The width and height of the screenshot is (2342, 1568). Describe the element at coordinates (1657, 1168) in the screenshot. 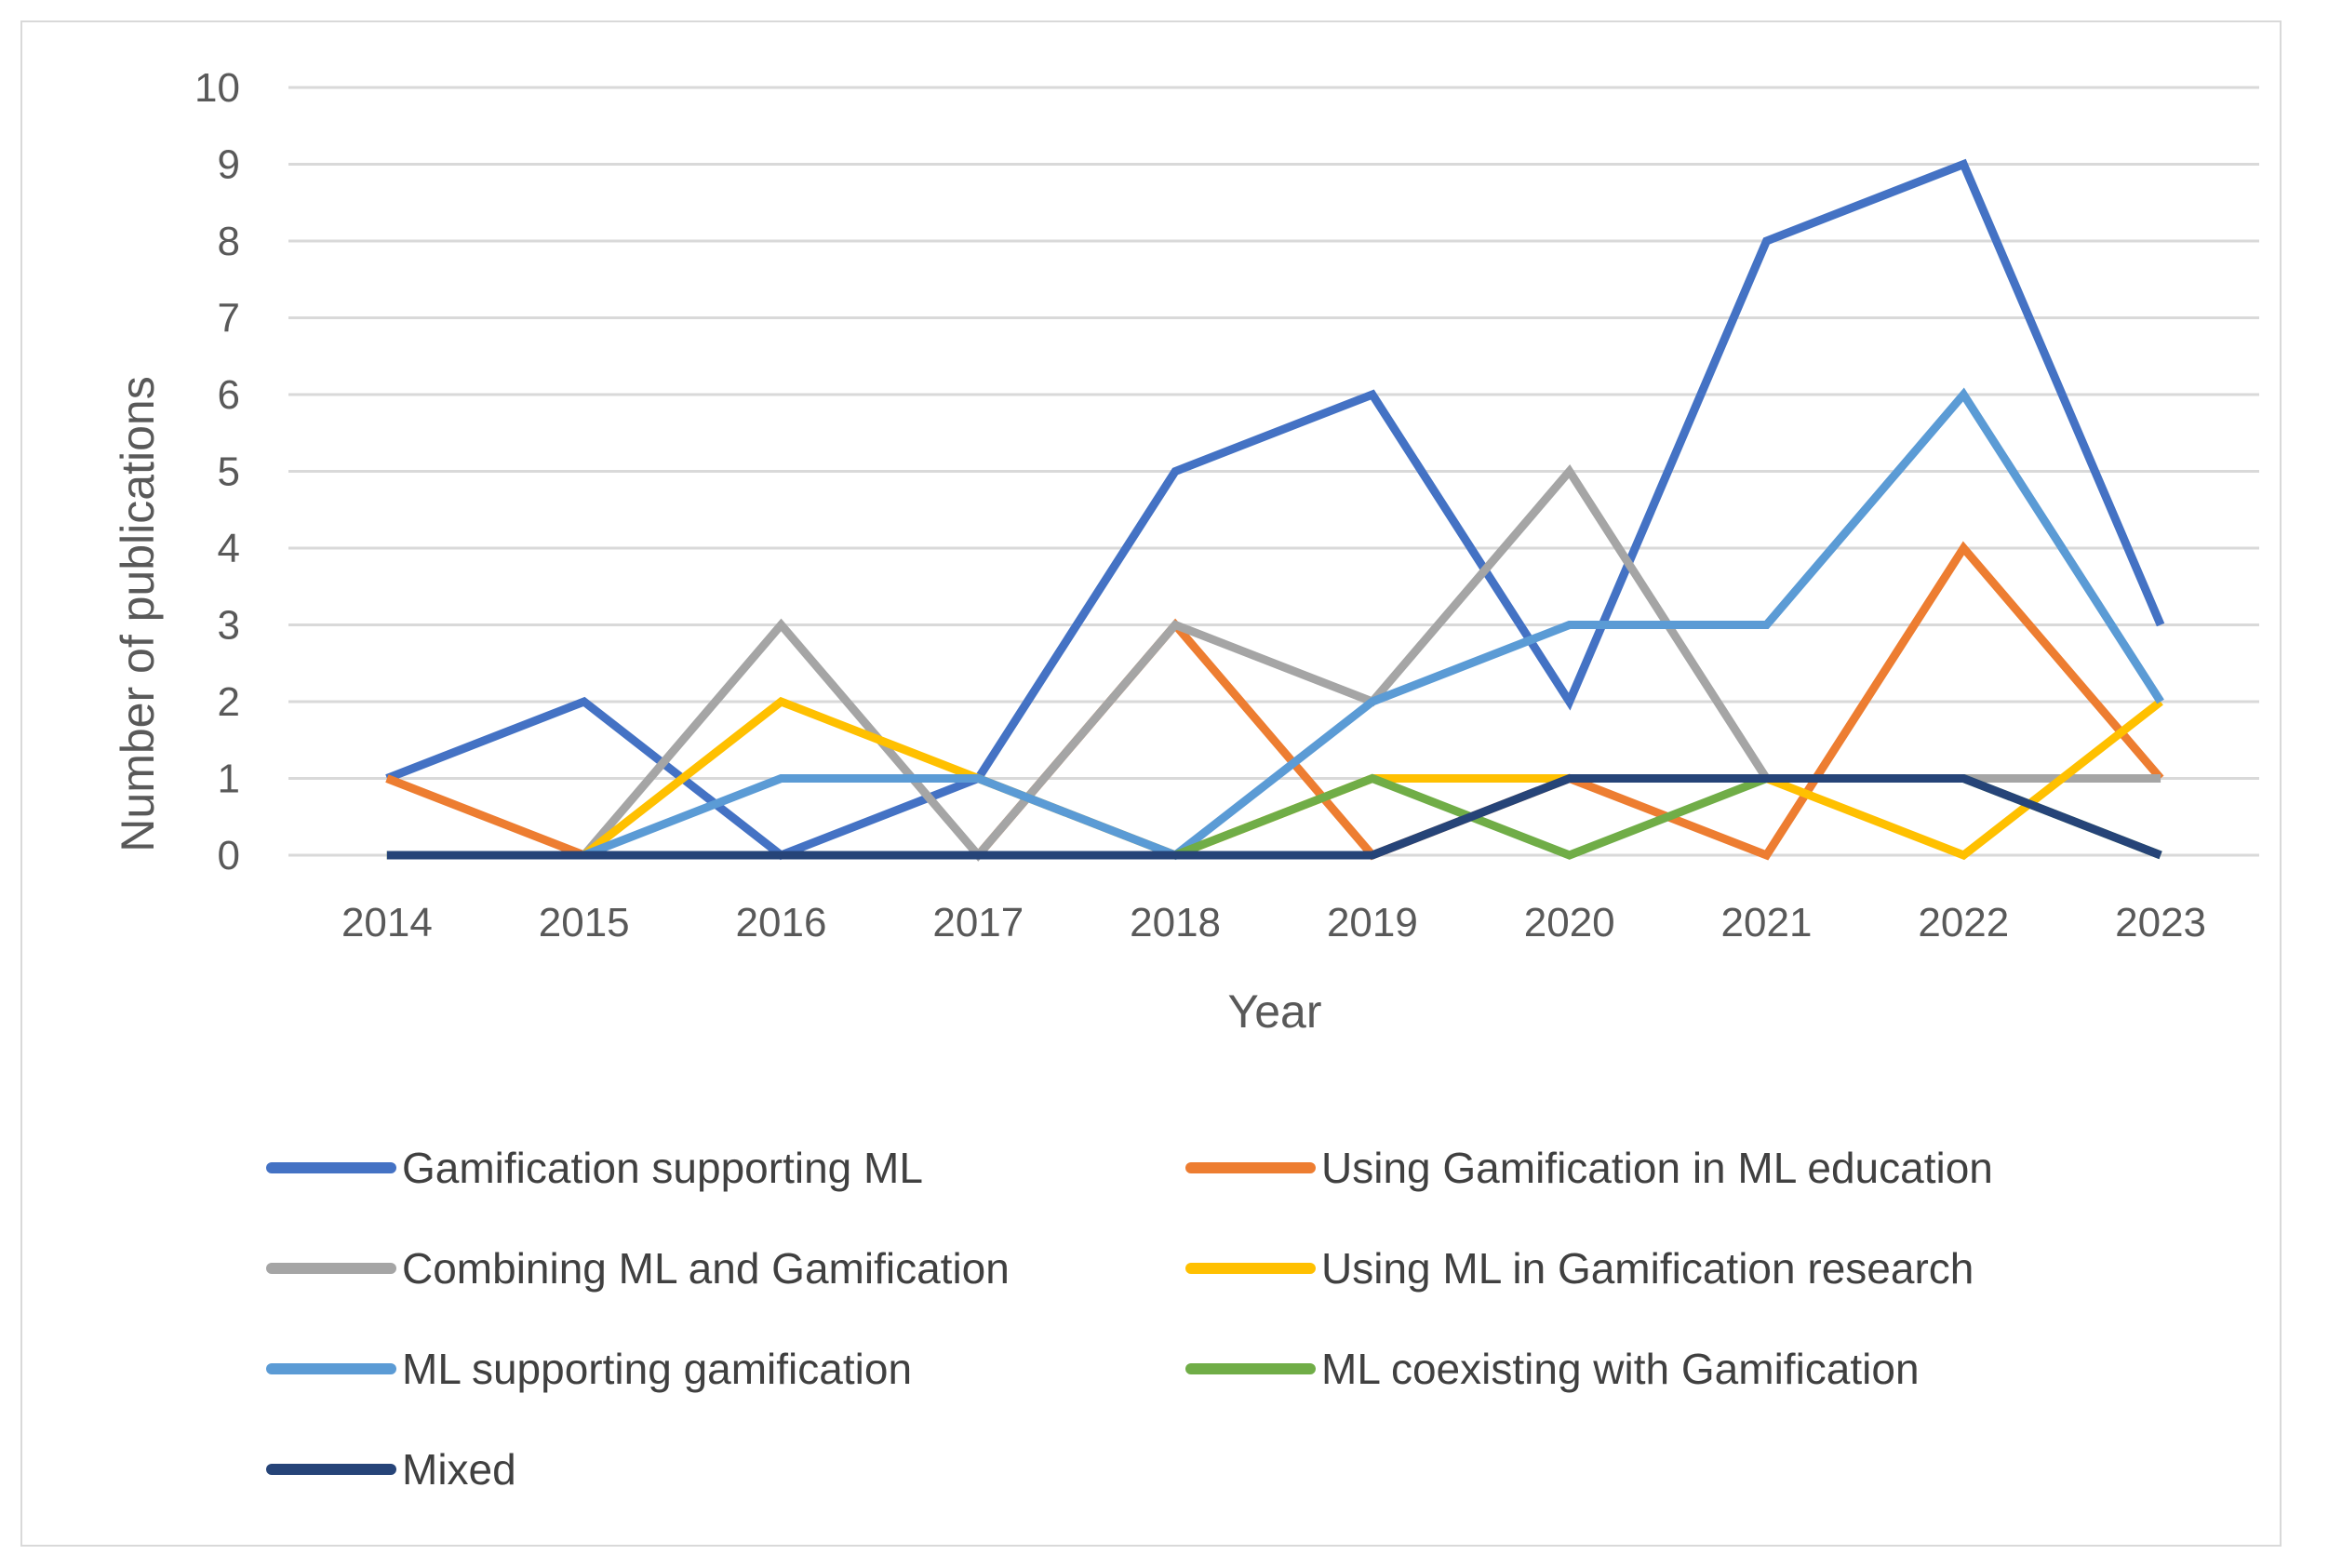

I see `legend-label-1: Using Gamification in ML education` at that location.